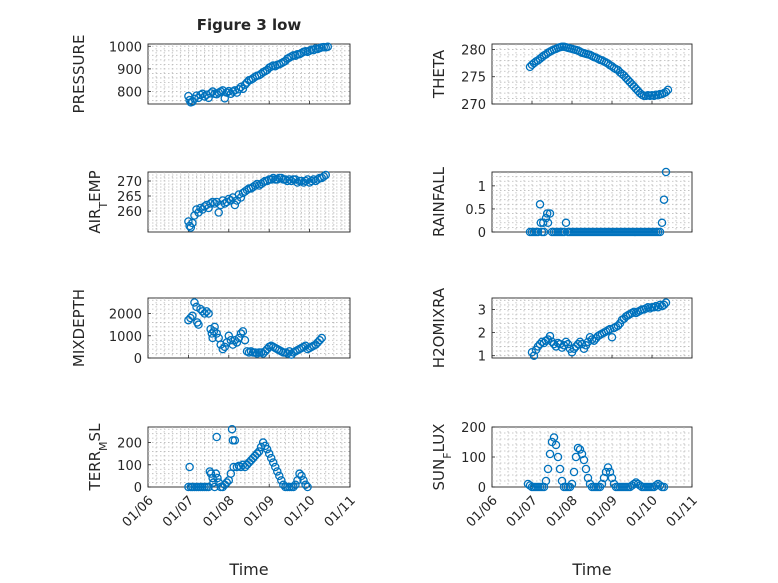 Image resolution: width=778 pixels, height=583 pixels. I want to click on y-tick-label: 2, so click(482, 334).